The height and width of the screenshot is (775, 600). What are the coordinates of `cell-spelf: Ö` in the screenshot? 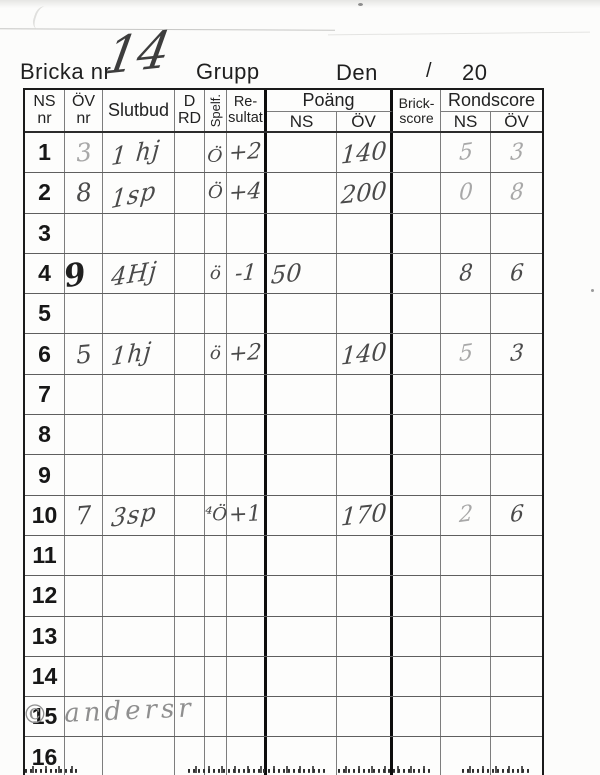 It's located at (216, 153).